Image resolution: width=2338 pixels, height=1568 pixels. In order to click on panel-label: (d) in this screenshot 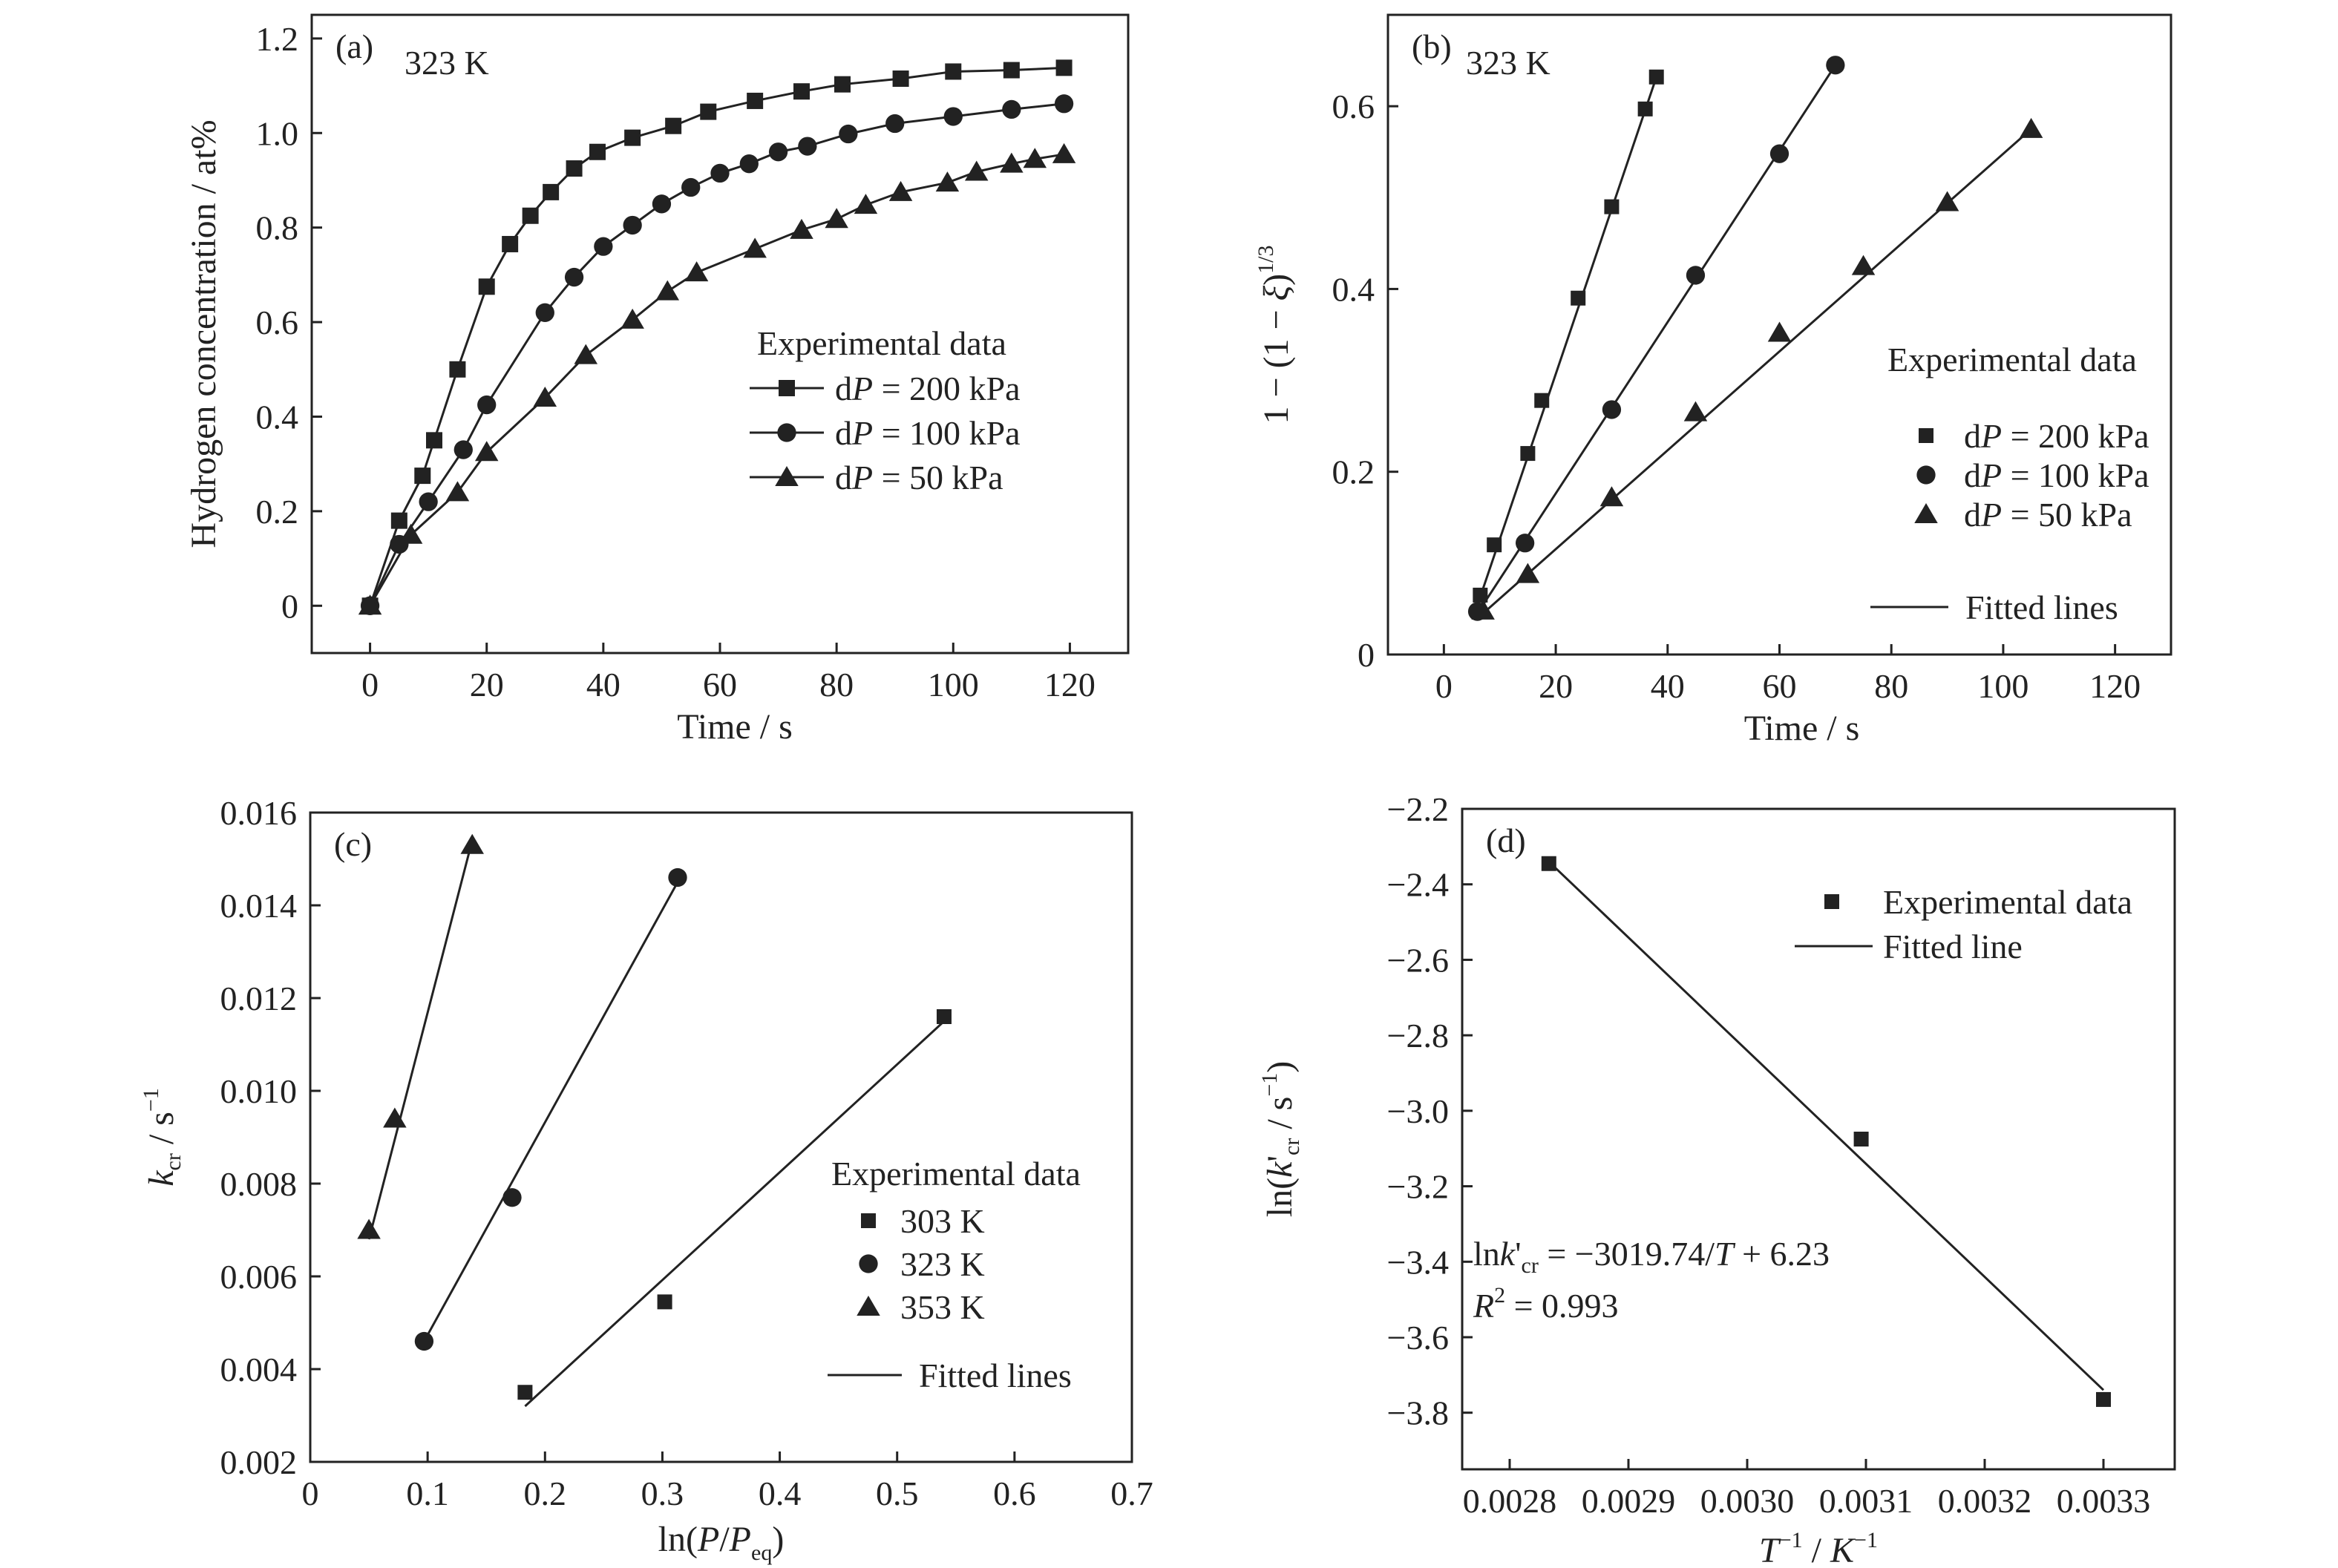, I will do `click(1506, 840)`.